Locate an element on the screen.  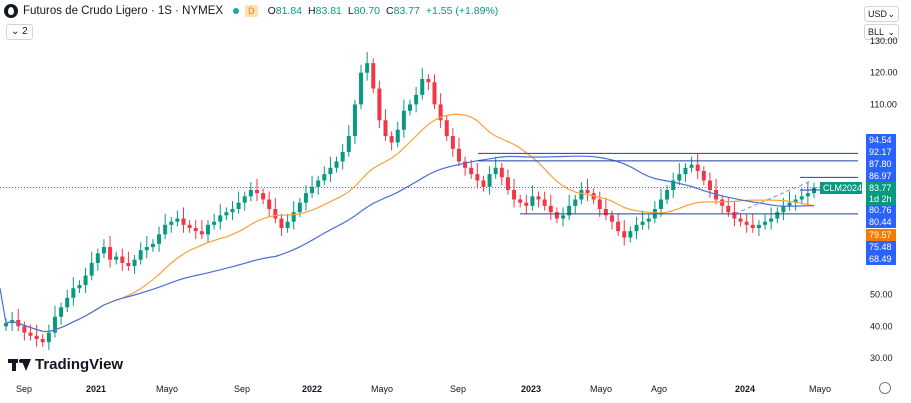
price-level-label: 68.49 is located at coordinates (880, 259).